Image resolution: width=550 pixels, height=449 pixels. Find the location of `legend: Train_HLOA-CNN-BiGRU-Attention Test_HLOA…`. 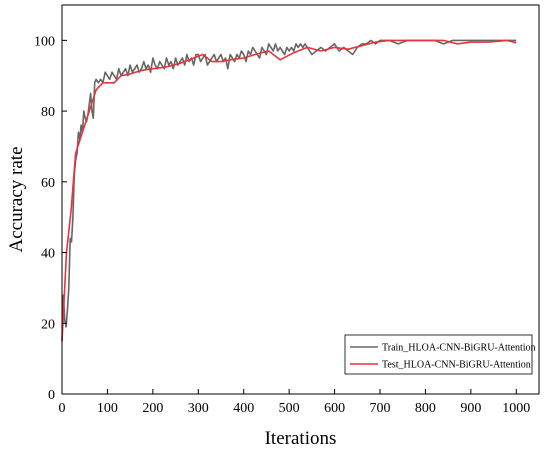

legend: Train_HLOA-CNN-BiGRU-Attention Test_HLOA… is located at coordinates (440, 354).